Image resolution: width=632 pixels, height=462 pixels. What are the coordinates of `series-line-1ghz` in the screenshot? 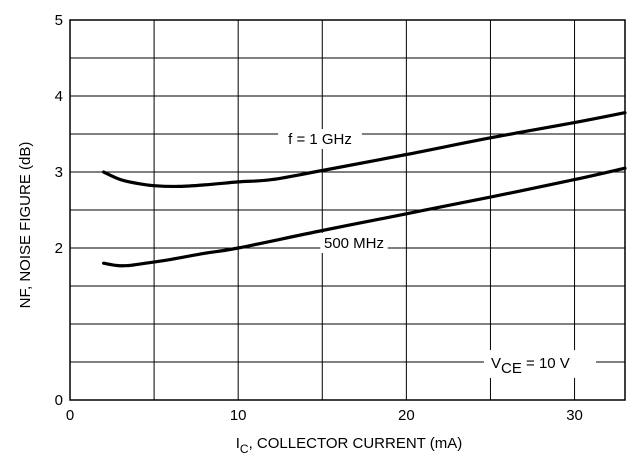 It's located at (364, 150).